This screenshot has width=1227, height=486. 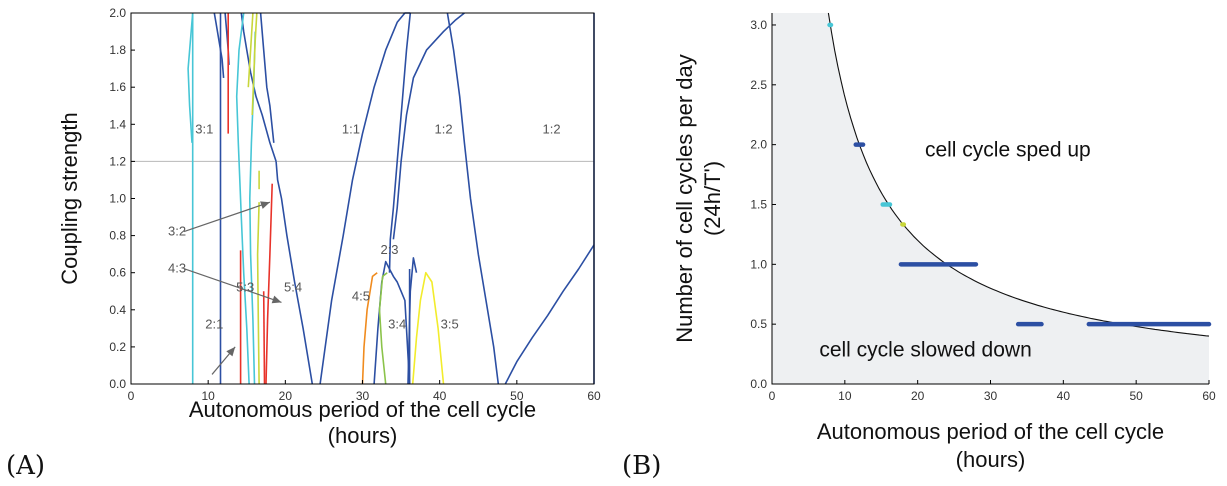 I want to click on x-axis-title-a: Autonomous period of the cell cycle, so click(x=362, y=409).